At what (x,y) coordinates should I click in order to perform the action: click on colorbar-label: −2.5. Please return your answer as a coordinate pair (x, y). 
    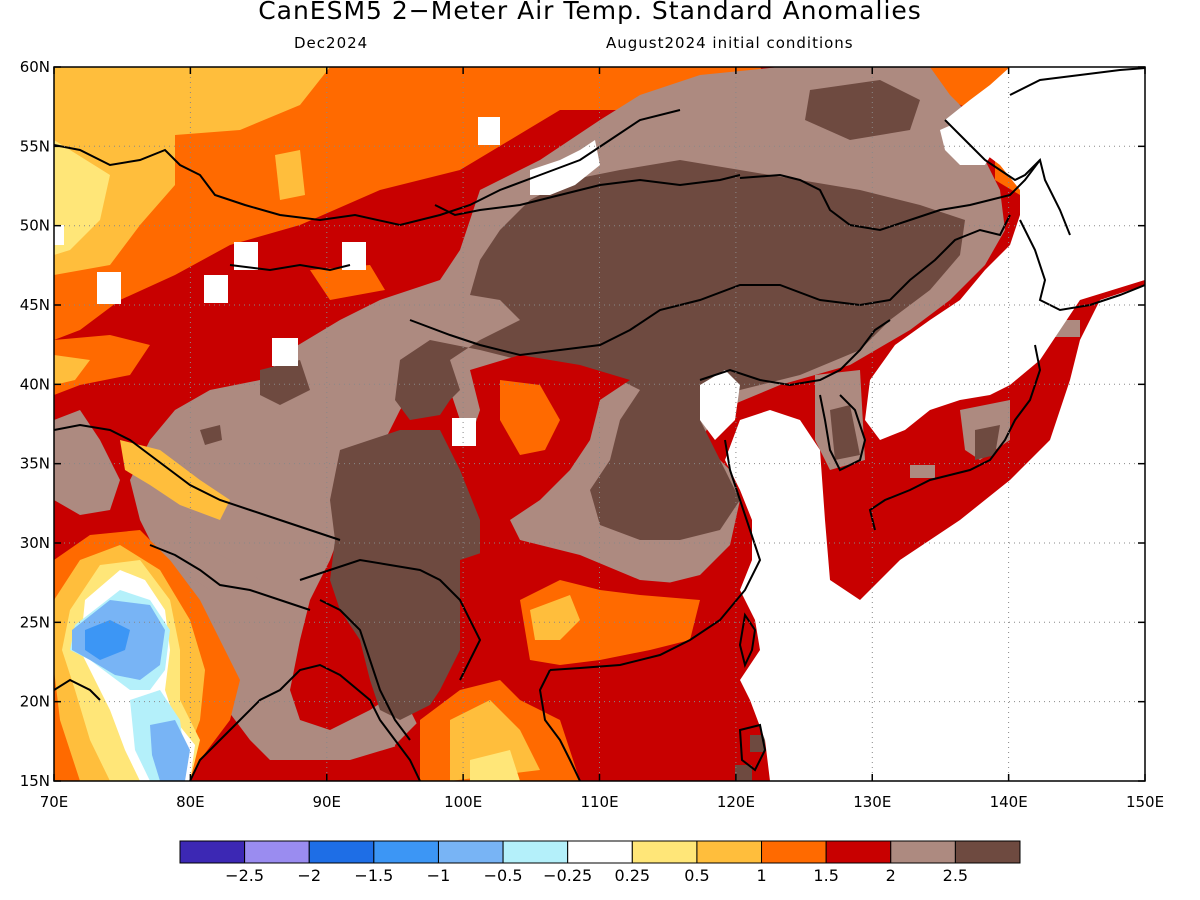
    Looking at the image, I should click on (244, 875).